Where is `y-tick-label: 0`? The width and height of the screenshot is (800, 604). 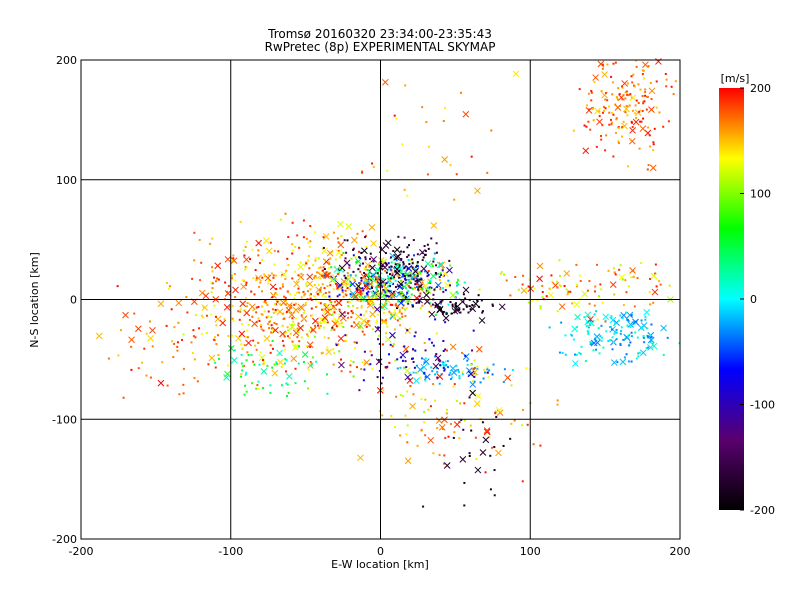 y-tick-label: 0 is located at coordinates (73, 300).